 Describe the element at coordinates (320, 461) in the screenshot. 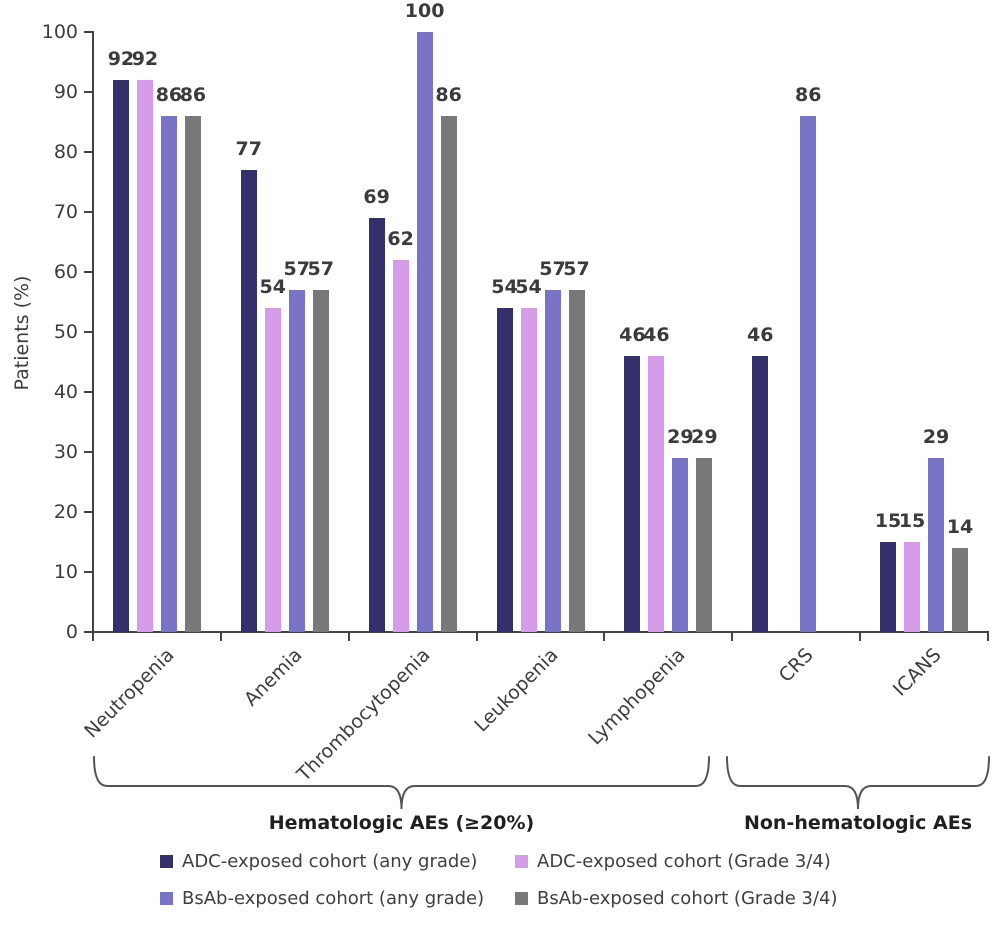

I see `bar-anemia-series3` at that location.